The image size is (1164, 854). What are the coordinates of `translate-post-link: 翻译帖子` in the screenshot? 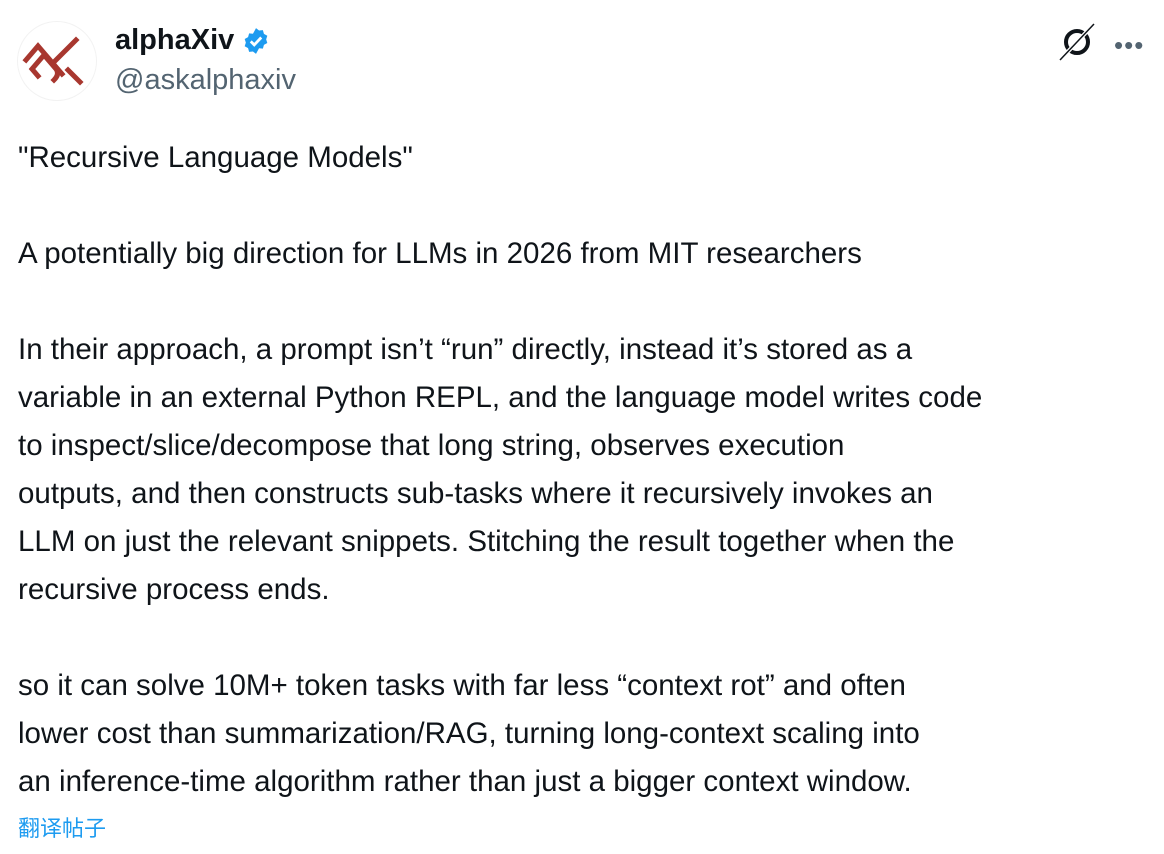 It's located at (62, 828).